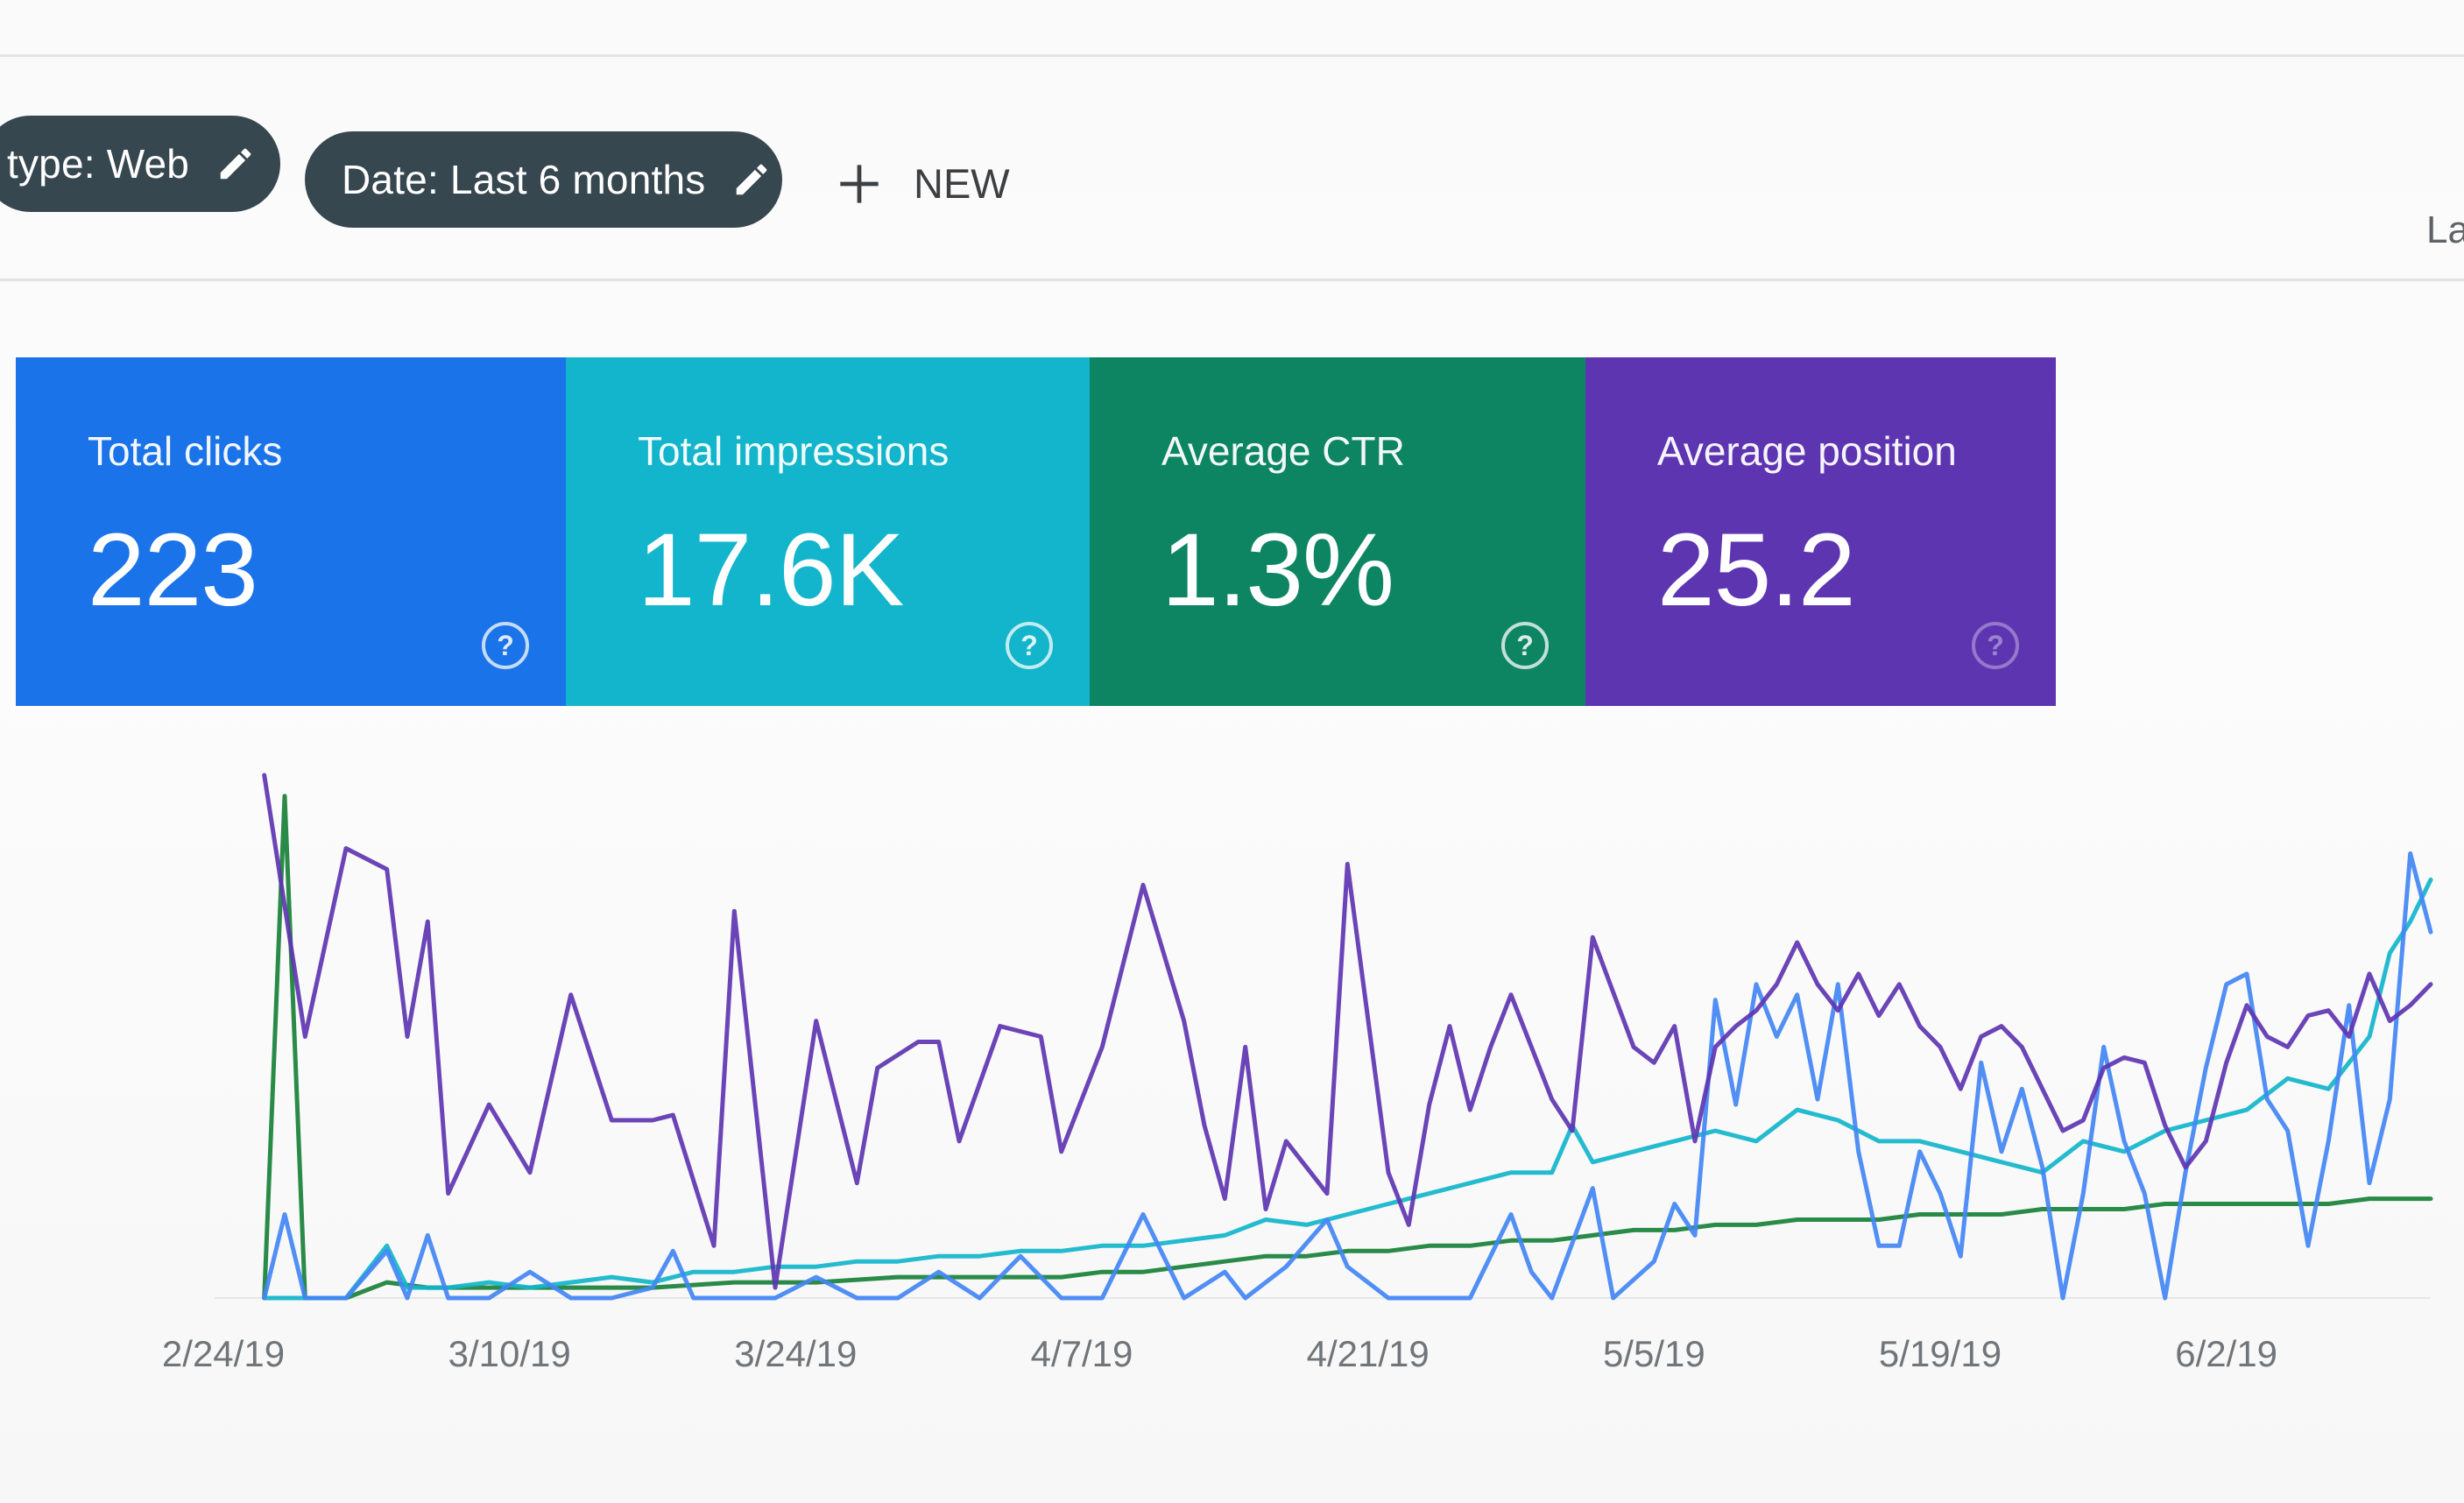 Image resolution: width=2464 pixels, height=1503 pixels. What do you see at coordinates (796, 1353) in the screenshot?
I see `x-tick-label: 3/24/19` at bounding box center [796, 1353].